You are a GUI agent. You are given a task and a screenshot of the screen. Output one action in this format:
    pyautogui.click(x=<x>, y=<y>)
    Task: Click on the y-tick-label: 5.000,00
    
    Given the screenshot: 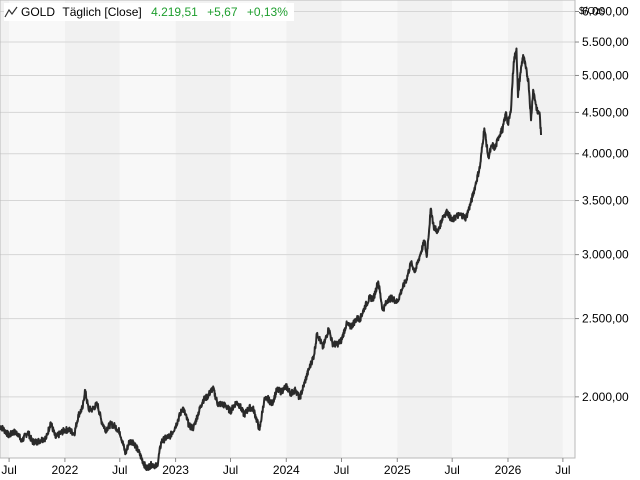 What is the action you would take?
    pyautogui.click(x=605, y=75)
    